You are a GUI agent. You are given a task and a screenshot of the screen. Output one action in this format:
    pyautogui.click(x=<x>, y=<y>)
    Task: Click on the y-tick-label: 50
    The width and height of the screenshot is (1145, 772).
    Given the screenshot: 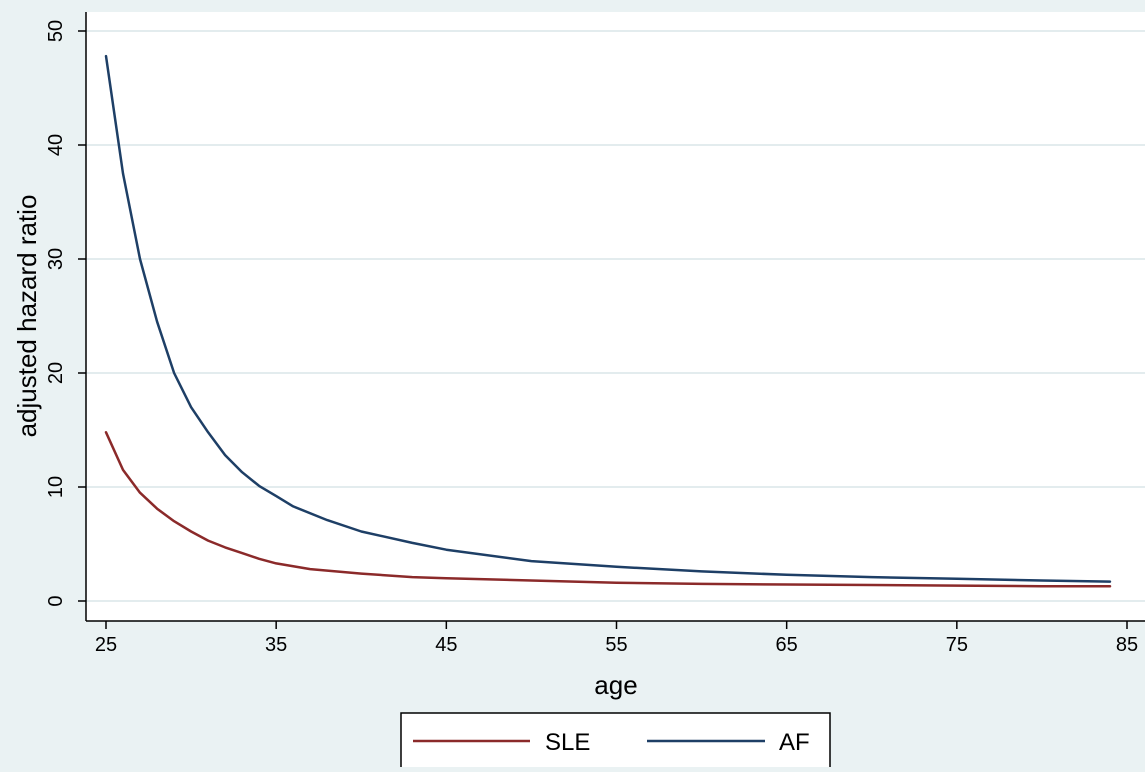 What is the action you would take?
    pyautogui.click(x=56, y=31)
    